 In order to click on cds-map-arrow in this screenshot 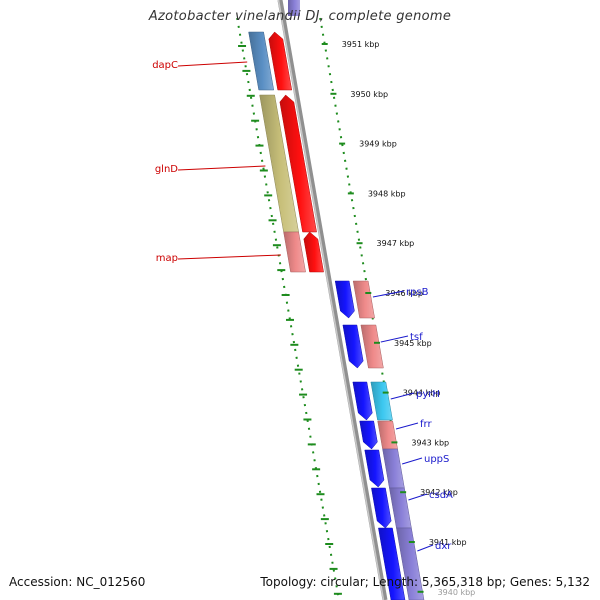, I will do `click(313, 252)`.